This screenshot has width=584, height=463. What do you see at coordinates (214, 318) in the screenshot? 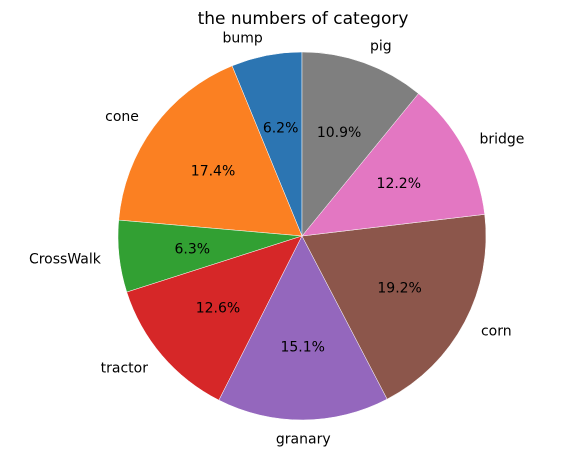
I see `pie-slice-tractor` at bounding box center [214, 318].